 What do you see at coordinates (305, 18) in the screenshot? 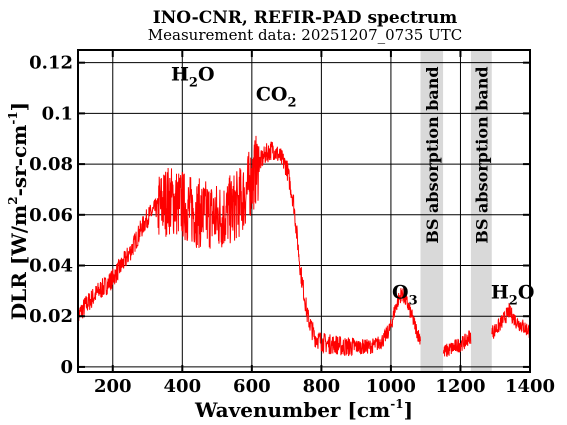
I see `chart-title: INO-CNR, REFIR-PAD spectrum` at bounding box center [305, 18].